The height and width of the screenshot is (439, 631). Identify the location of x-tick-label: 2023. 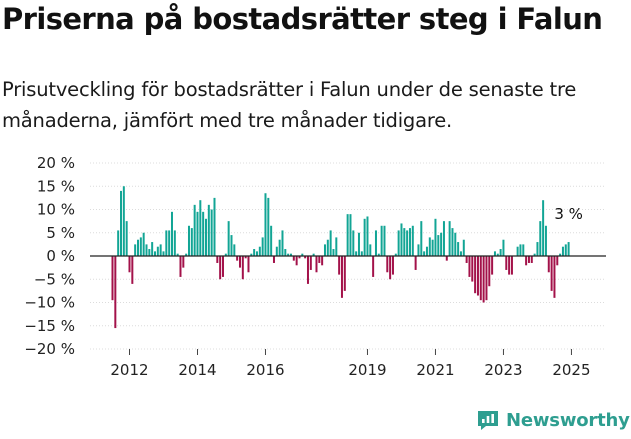
(503, 370).